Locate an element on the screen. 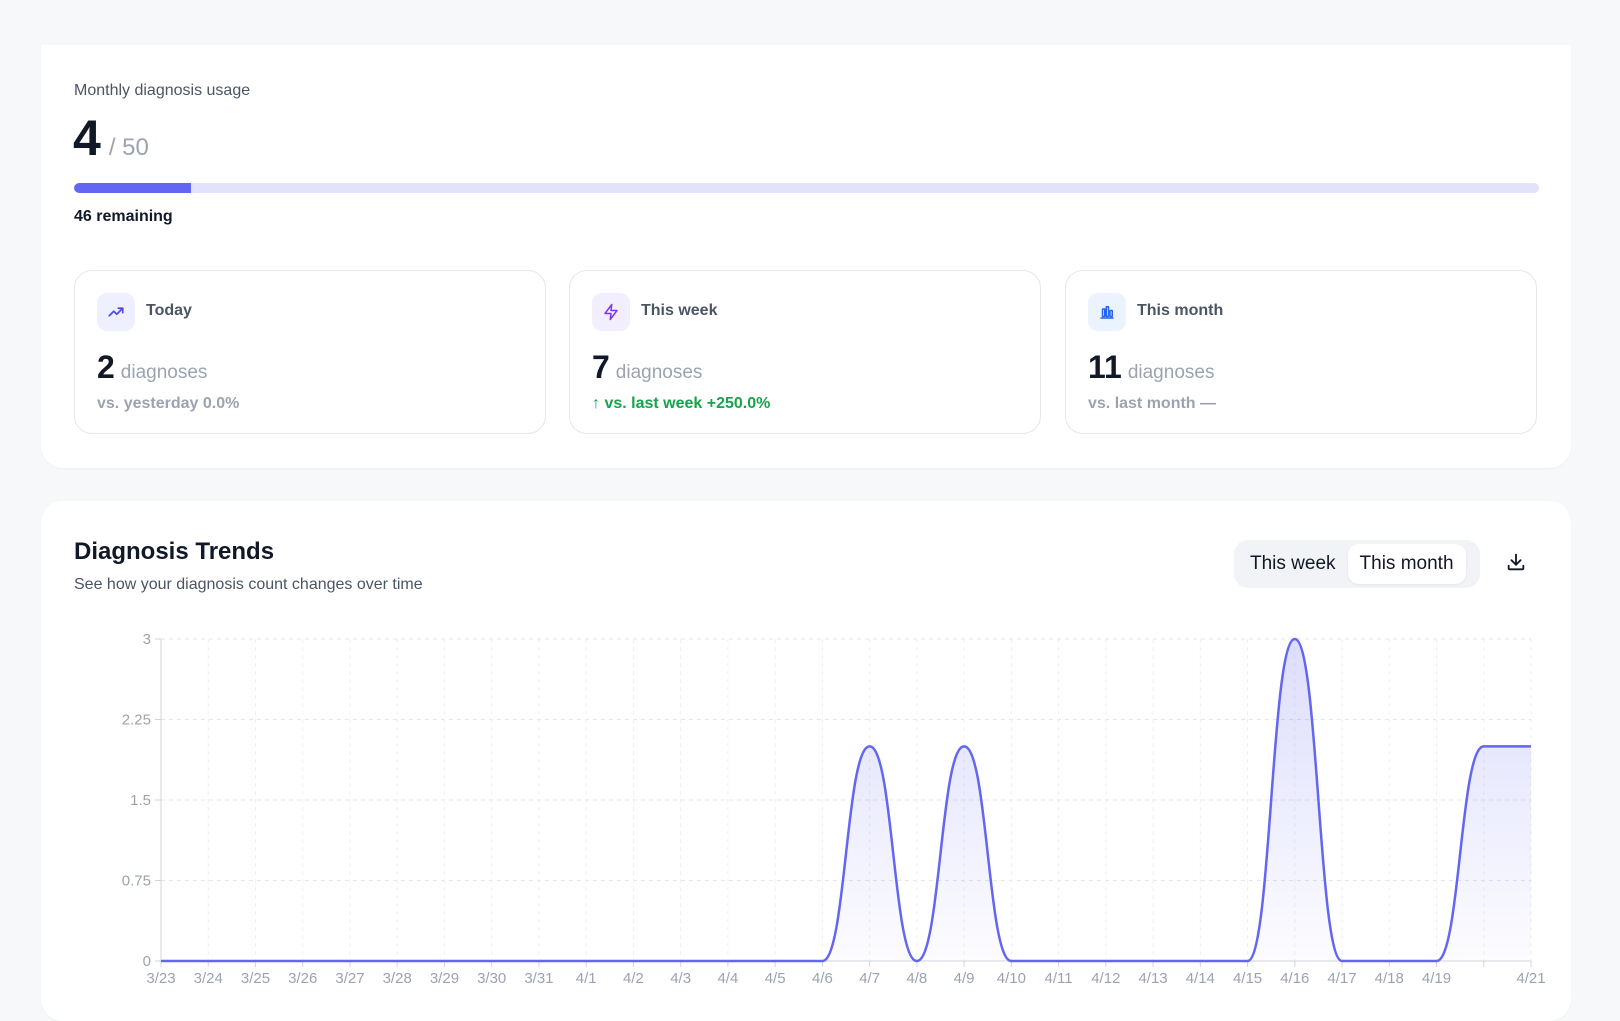 The height and width of the screenshot is (1021, 1620). x-tick-label: 4/3 is located at coordinates (680, 978).